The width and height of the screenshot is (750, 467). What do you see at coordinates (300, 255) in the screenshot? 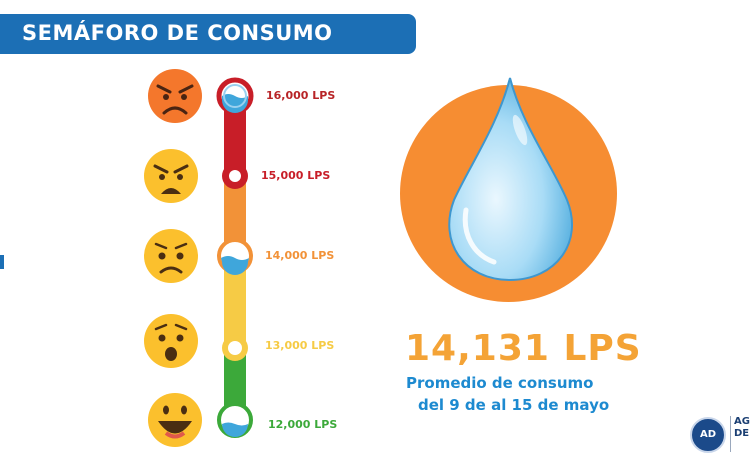
I see `level-label-14000: 14,000 LPS` at bounding box center [300, 255].